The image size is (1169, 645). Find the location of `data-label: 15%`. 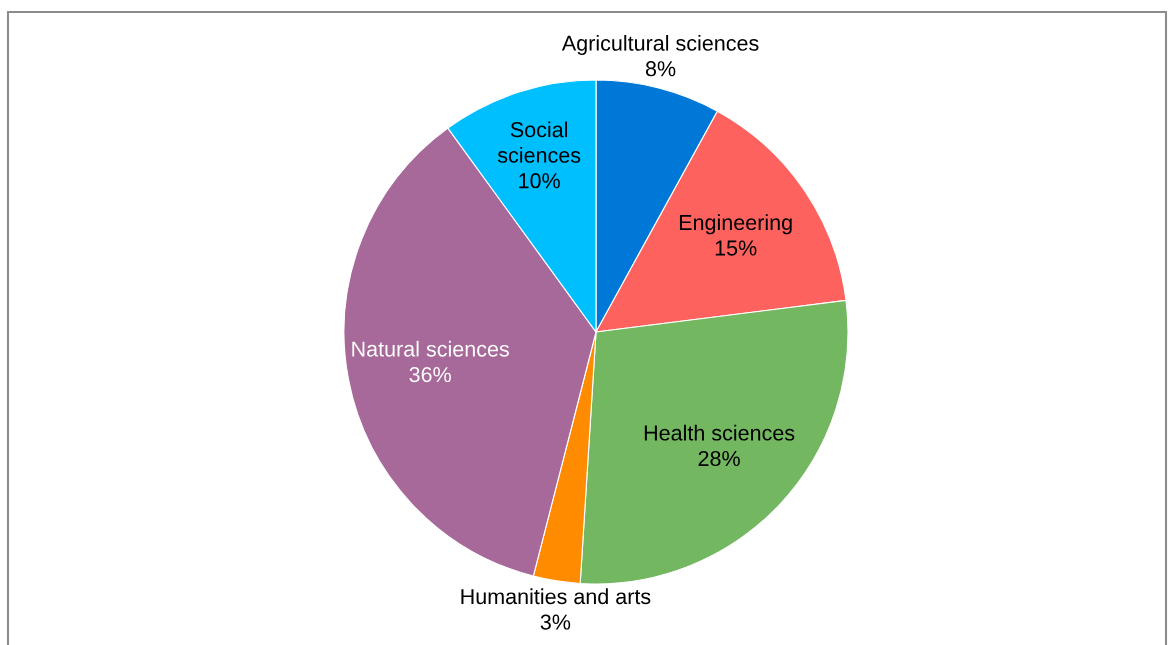

data-label: 15% is located at coordinates (736, 248).